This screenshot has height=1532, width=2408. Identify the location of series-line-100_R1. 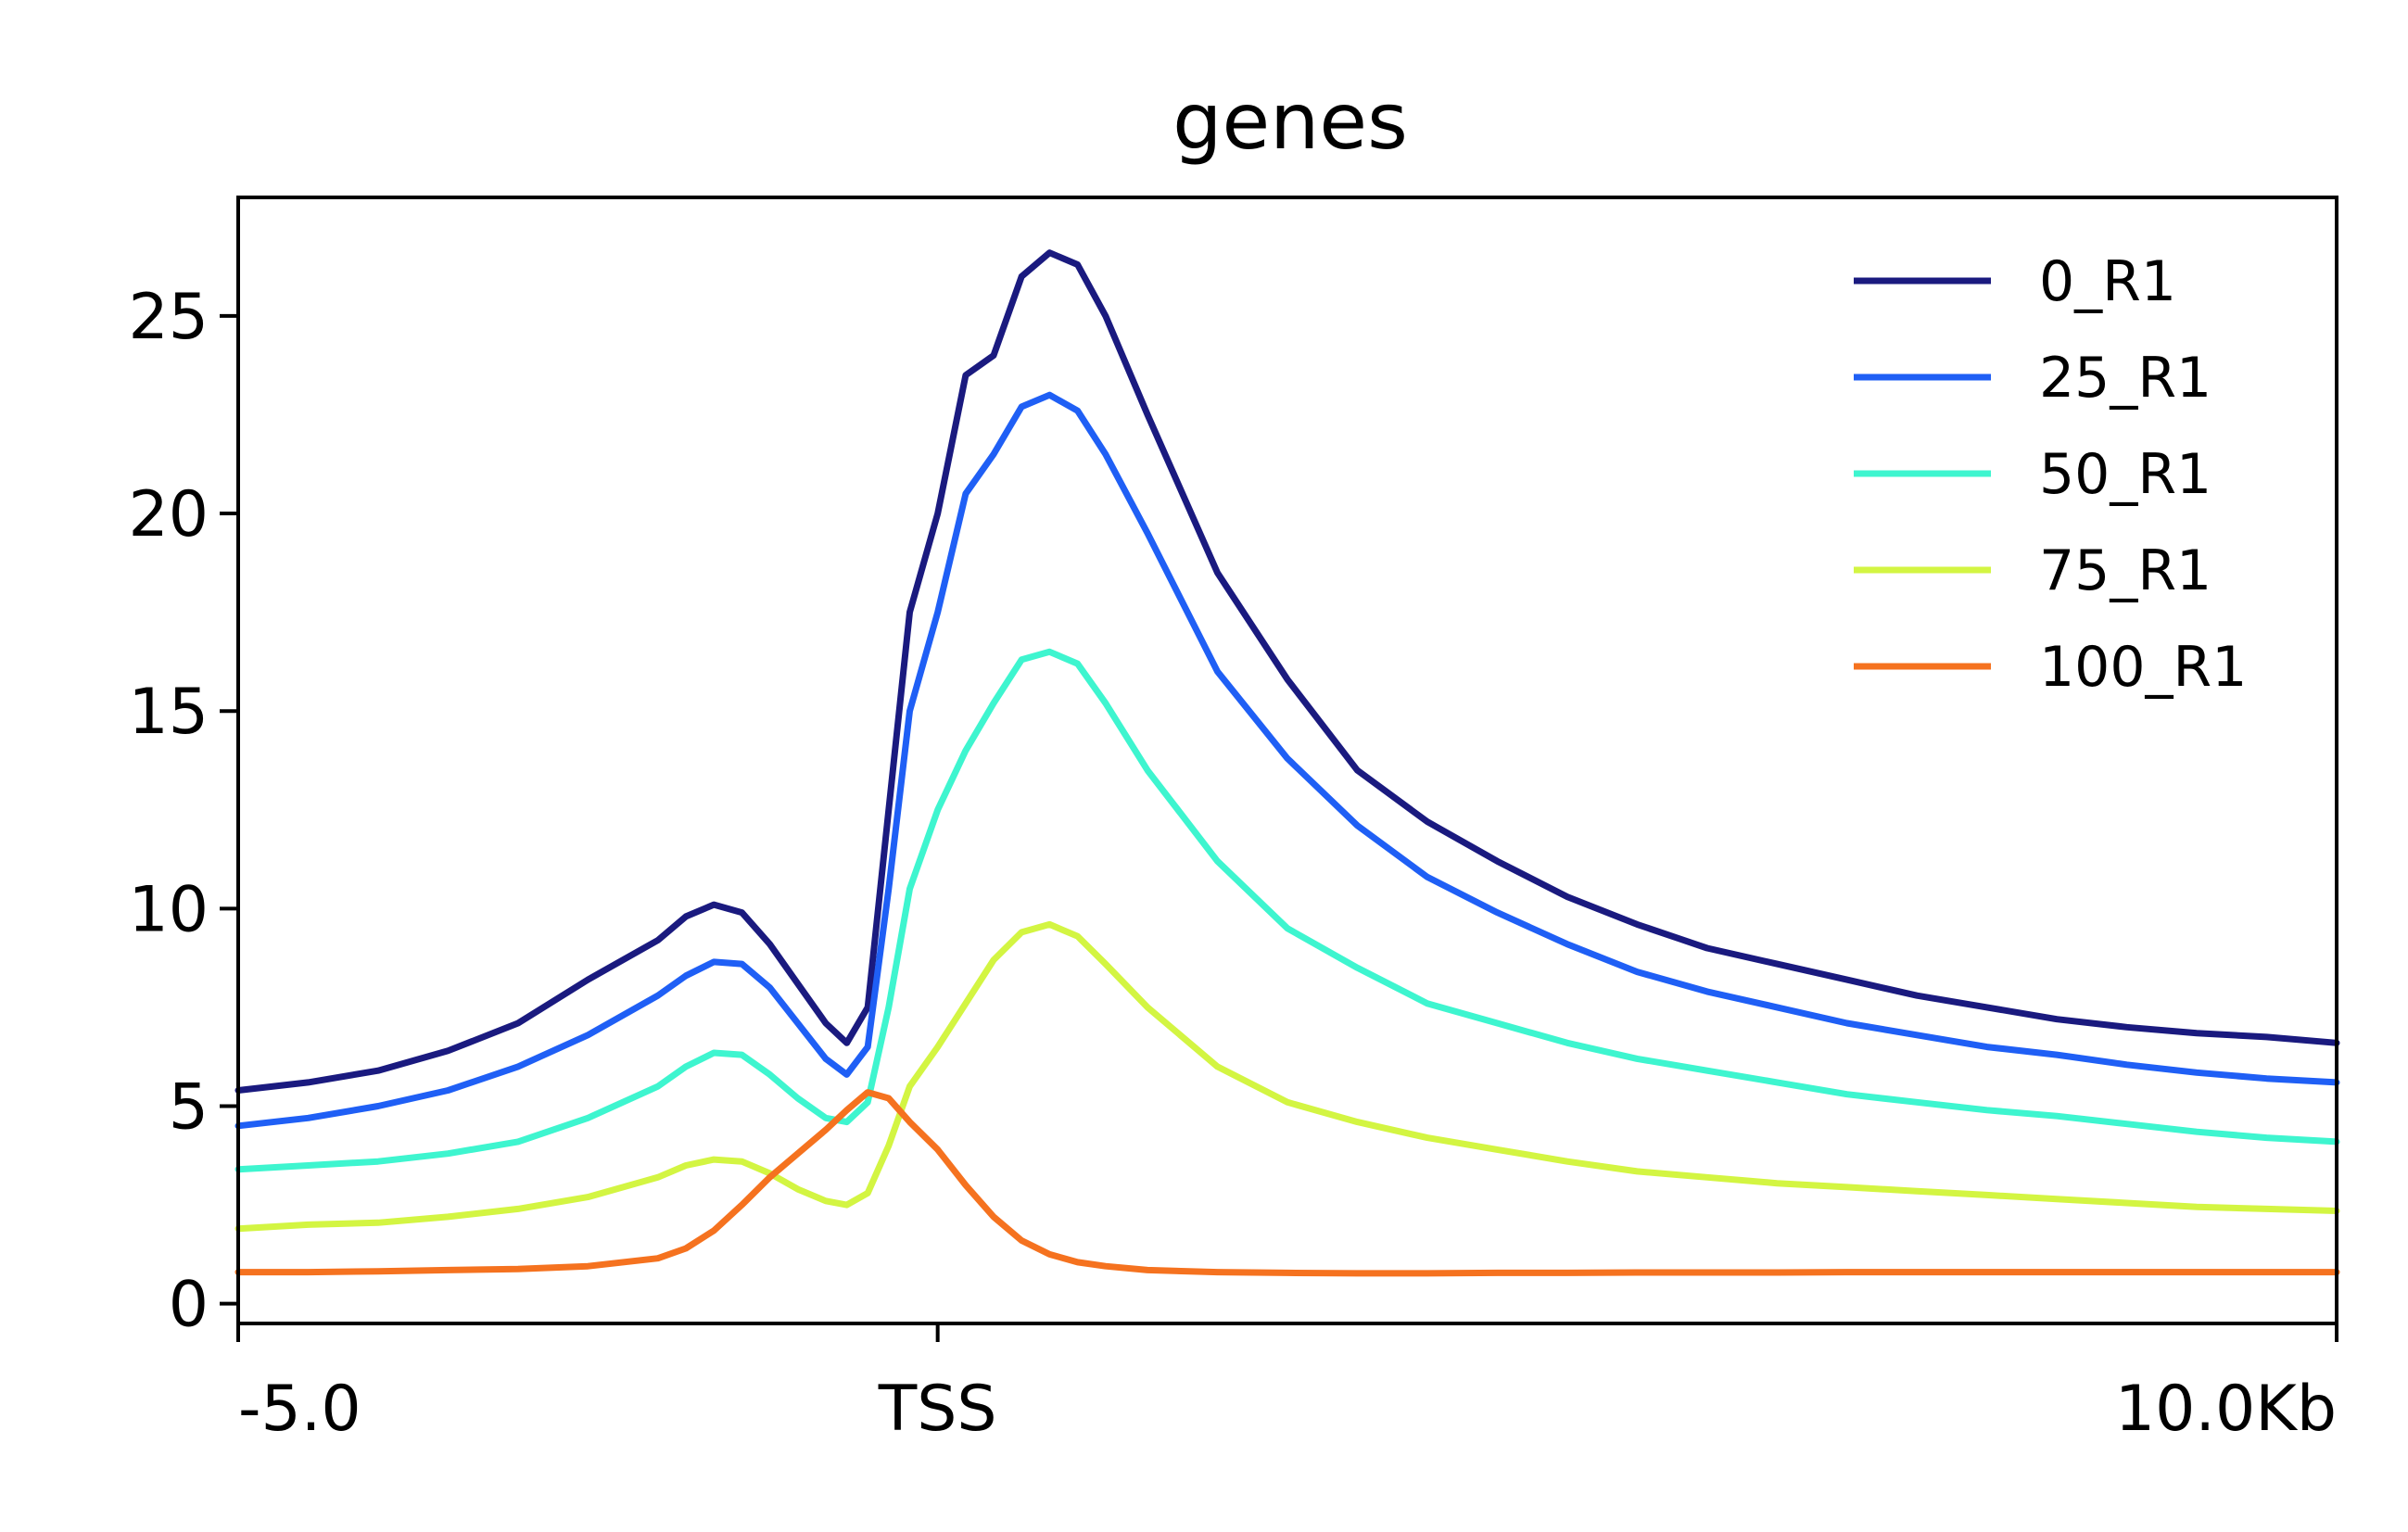
(1287, 1183).